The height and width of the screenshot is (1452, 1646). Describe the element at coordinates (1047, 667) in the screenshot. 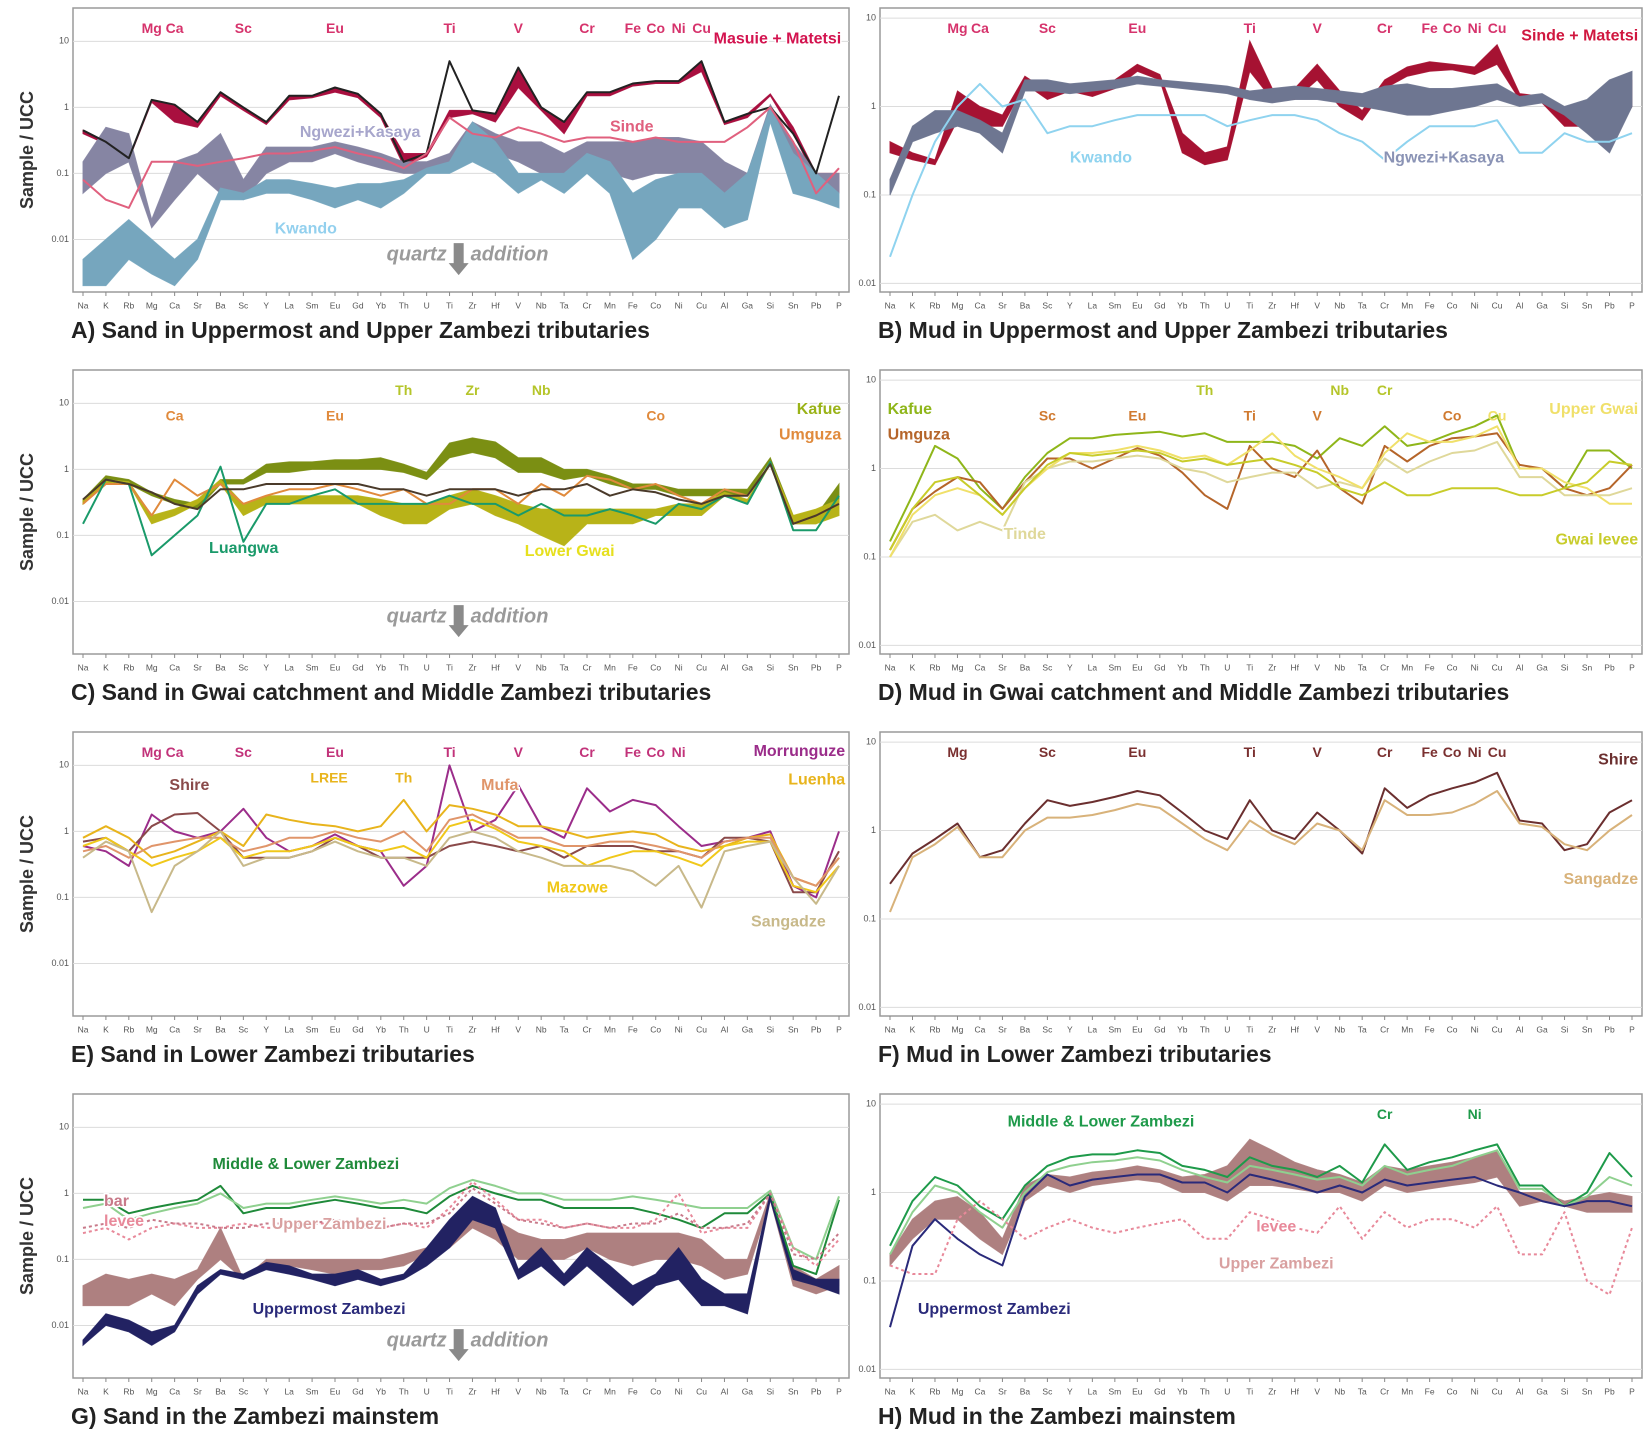

I see `x-tick-label: Sc` at that location.